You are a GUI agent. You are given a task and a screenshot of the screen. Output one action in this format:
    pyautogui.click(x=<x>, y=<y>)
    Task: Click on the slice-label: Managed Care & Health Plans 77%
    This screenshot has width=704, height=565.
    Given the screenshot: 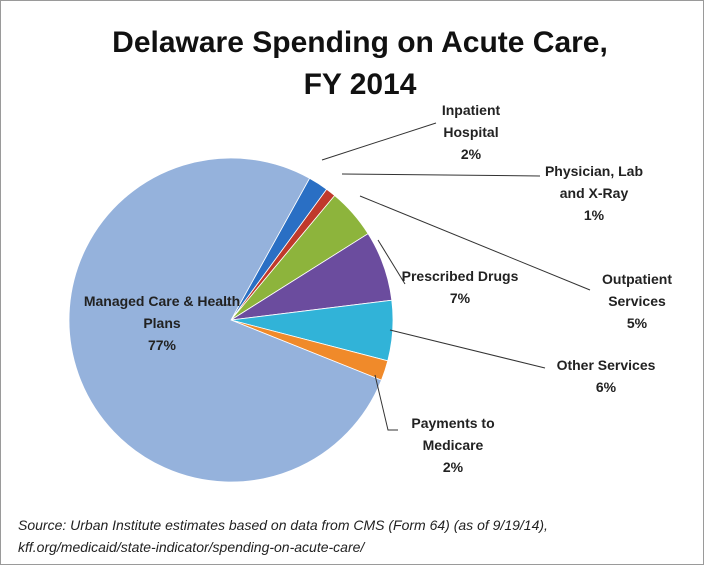 What is the action you would take?
    pyautogui.click(x=162, y=323)
    